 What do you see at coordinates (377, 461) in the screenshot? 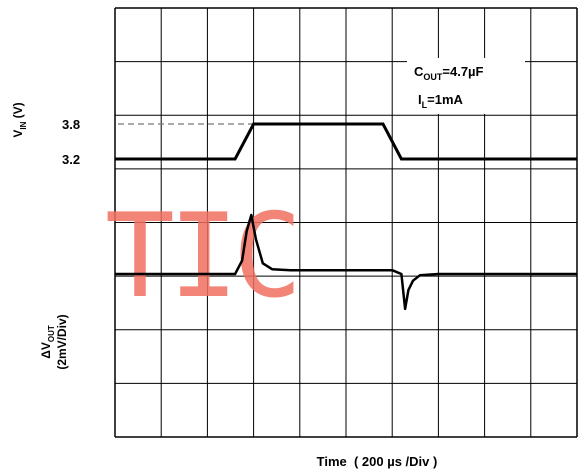
I see `x-axis-label: Time ( 200 µs /Div )` at bounding box center [377, 461].